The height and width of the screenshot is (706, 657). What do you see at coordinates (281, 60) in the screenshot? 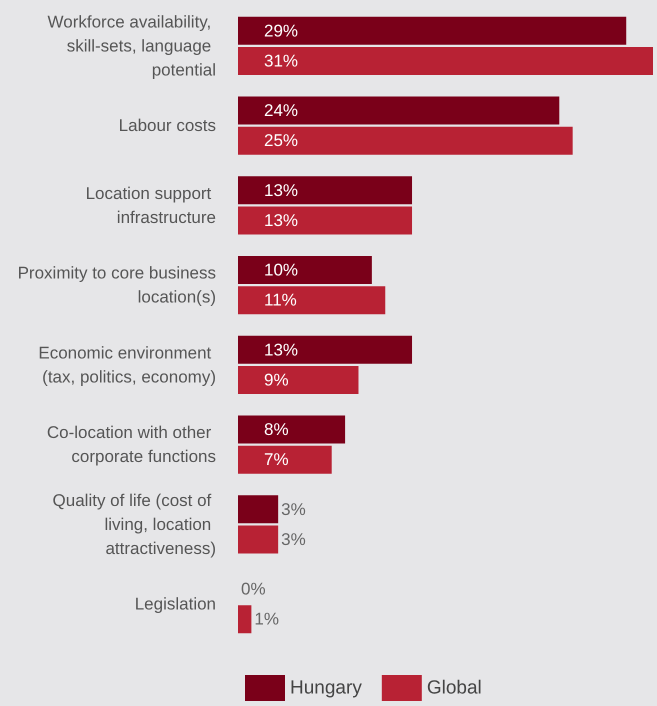
I see `data-label: 31%` at bounding box center [281, 60].